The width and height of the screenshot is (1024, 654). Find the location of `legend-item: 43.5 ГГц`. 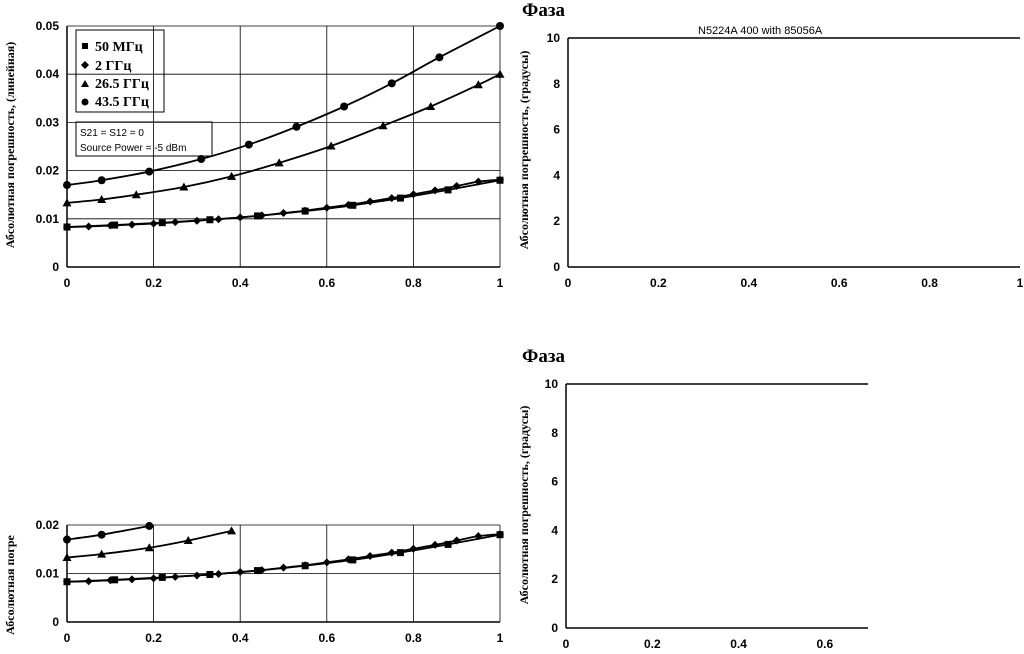

legend-item: 43.5 ГГц is located at coordinates (115, 102).